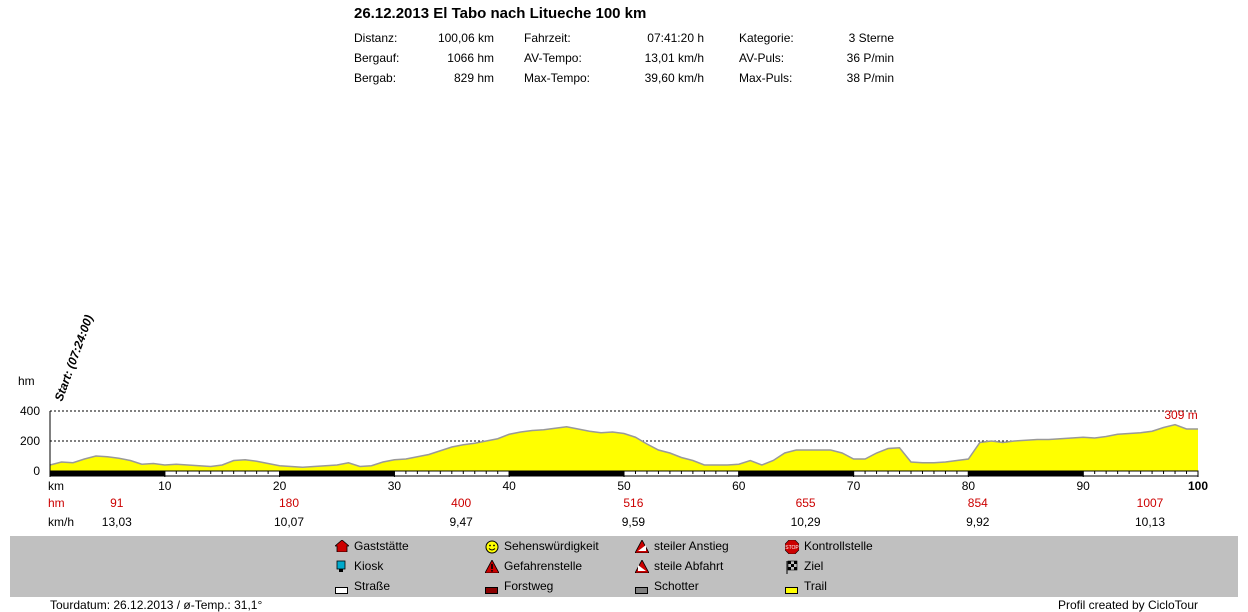 The image size is (1248, 612). What do you see at coordinates (1127, 605) in the screenshot?
I see `credit-footer: Profil created by CicloTour` at bounding box center [1127, 605].